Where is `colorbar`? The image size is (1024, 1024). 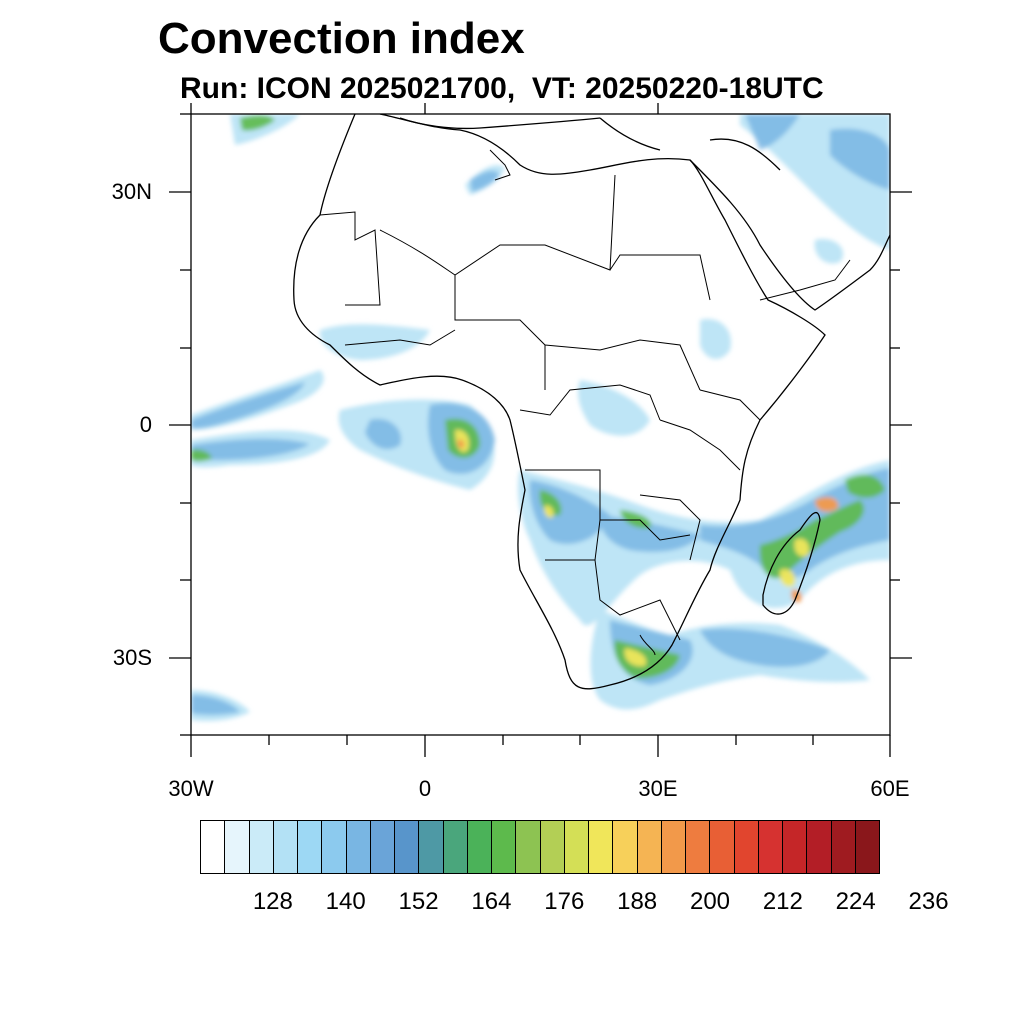 colorbar is located at coordinates (540, 847).